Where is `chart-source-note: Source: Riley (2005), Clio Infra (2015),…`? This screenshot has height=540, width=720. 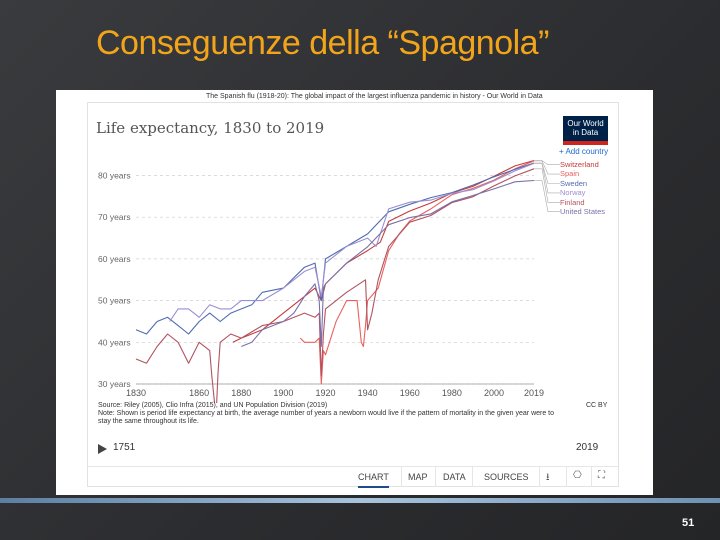 chart-source-note: Source: Riley (2005), Clio Infra (2015),… is located at coordinates (358, 414).